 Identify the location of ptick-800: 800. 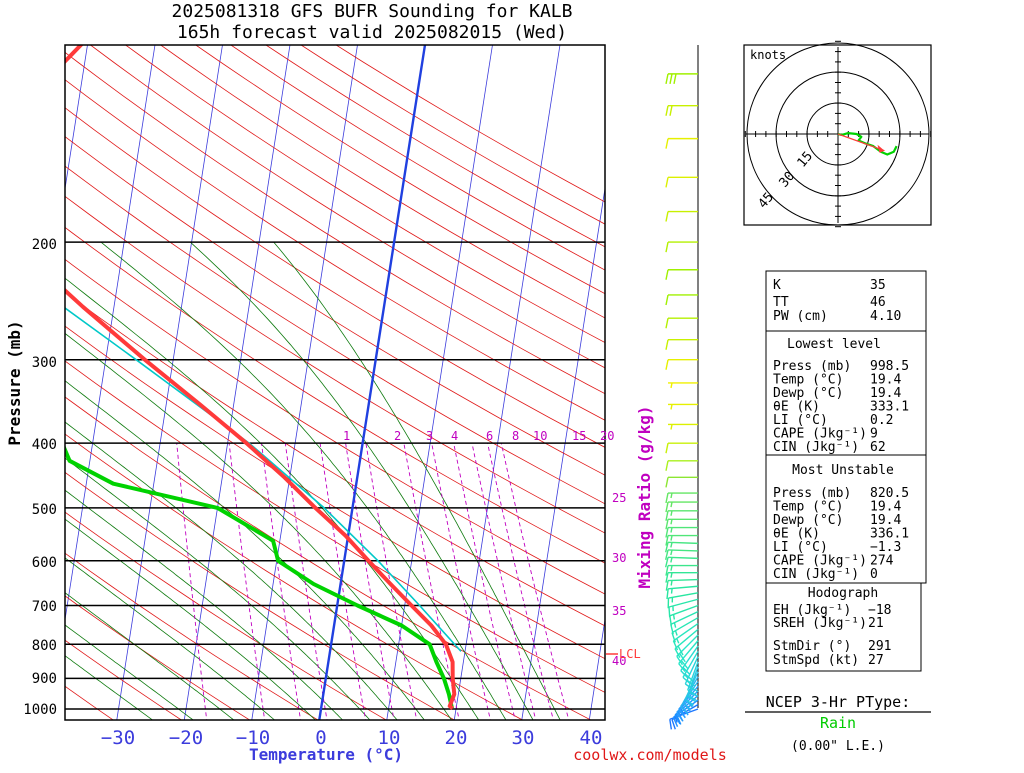
(44, 646).